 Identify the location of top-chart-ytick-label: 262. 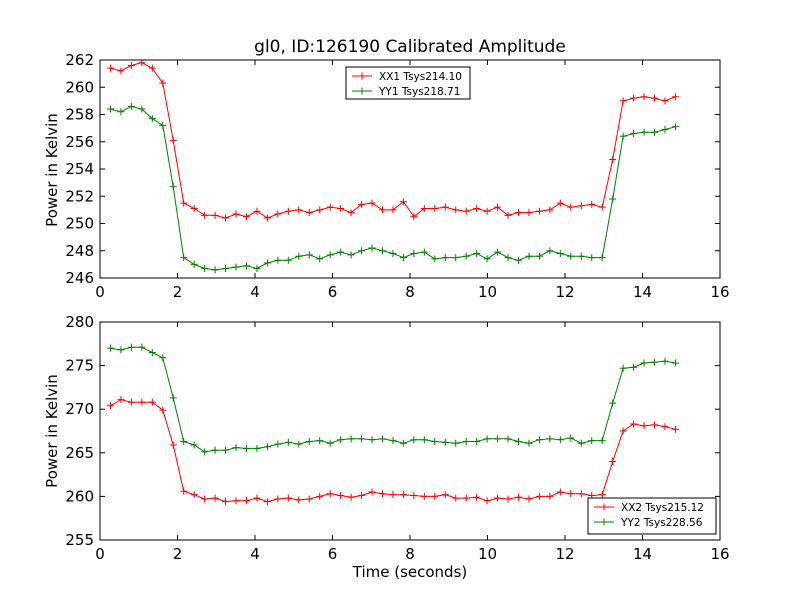
(79, 60).